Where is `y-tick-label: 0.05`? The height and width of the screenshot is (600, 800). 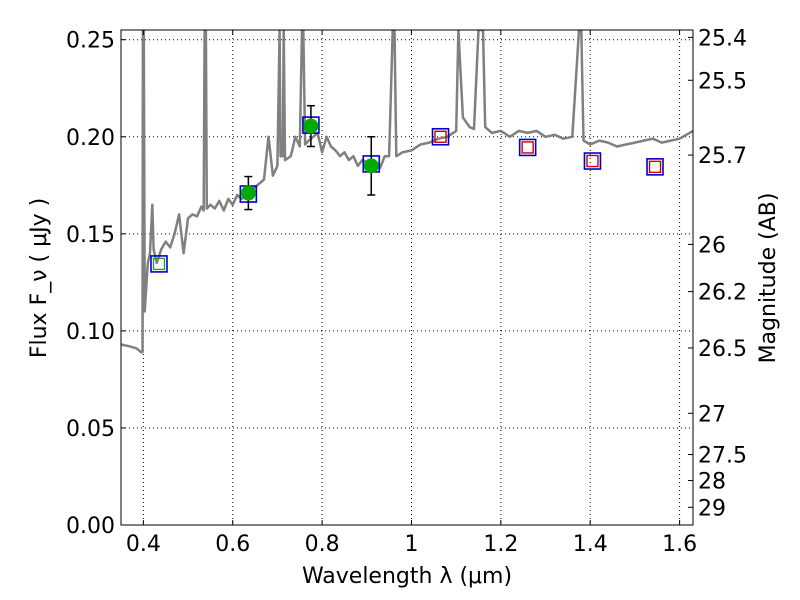
y-tick-label: 0.05 is located at coordinates (90, 429).